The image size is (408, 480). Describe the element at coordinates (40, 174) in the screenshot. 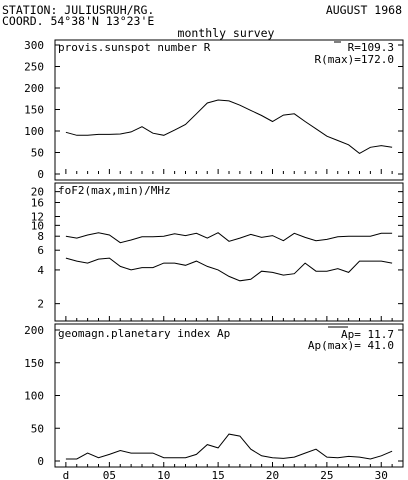

I see `sunspot-ytick-label-0: 0` at that location.